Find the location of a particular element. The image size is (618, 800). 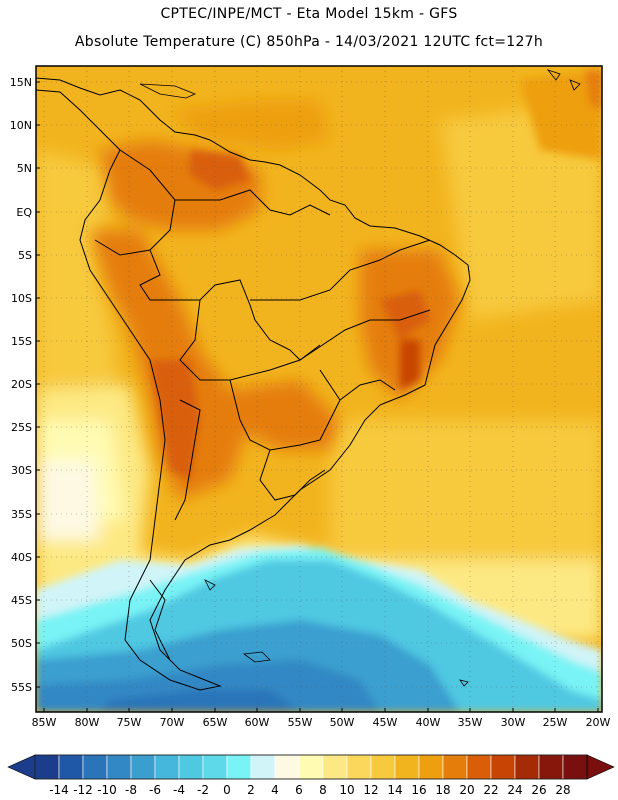

legend-label: -8 is located at coordinates (131, 790).